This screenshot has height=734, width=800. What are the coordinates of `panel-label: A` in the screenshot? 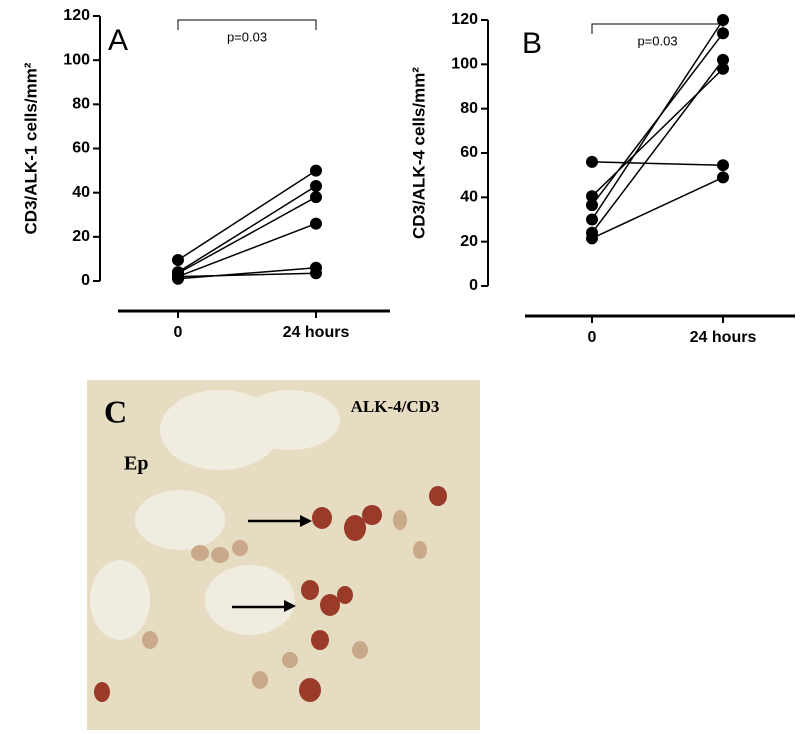 It's located at (118, 40).